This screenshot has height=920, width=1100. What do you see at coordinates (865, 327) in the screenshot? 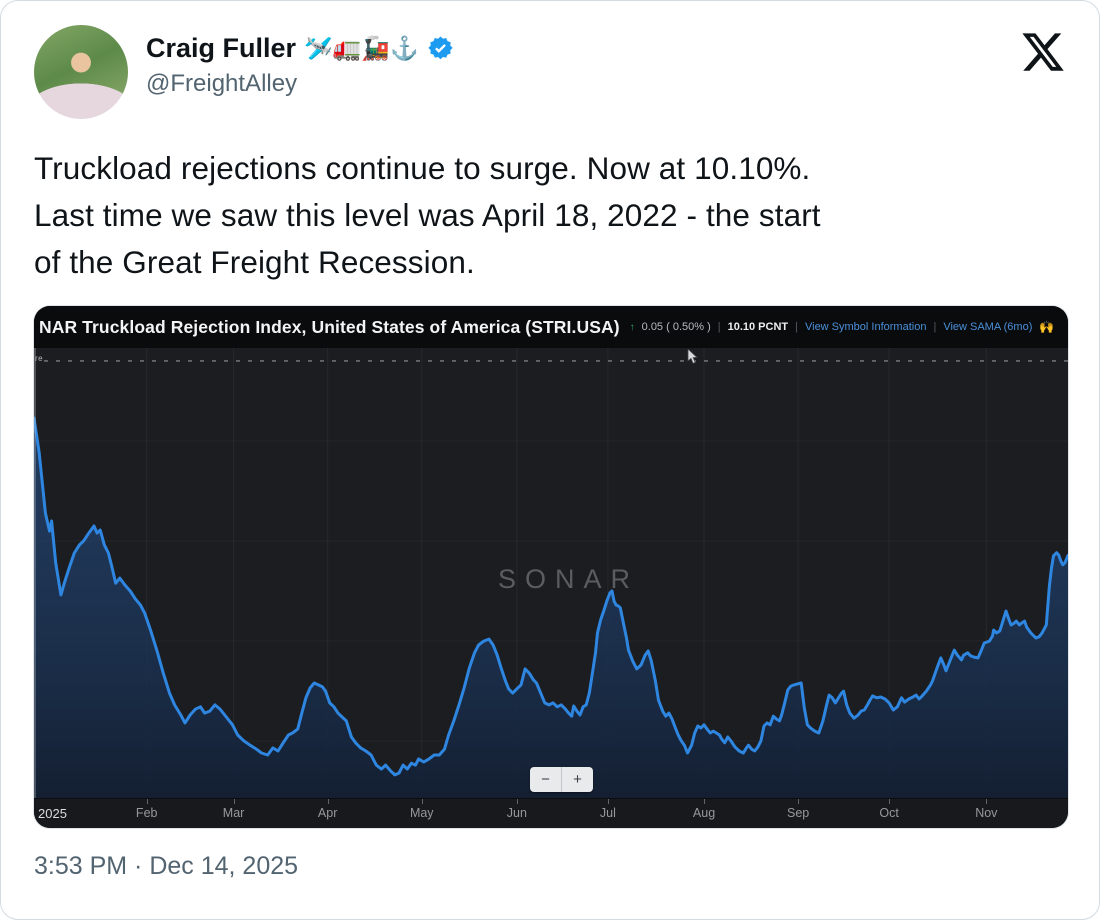
I see `view-symbol-information-link: View Symbol Information` at bounding box center [865, 327].